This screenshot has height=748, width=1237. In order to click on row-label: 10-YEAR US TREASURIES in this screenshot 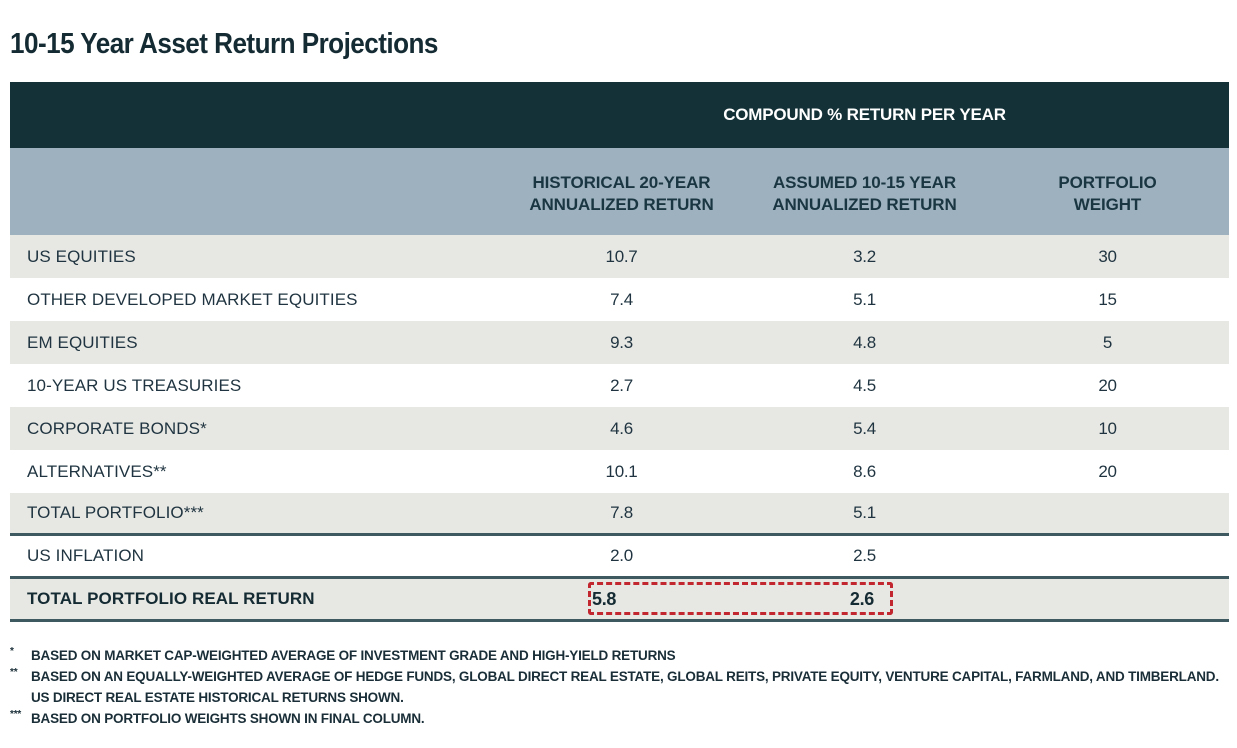, I will do `click(134, 385)`.